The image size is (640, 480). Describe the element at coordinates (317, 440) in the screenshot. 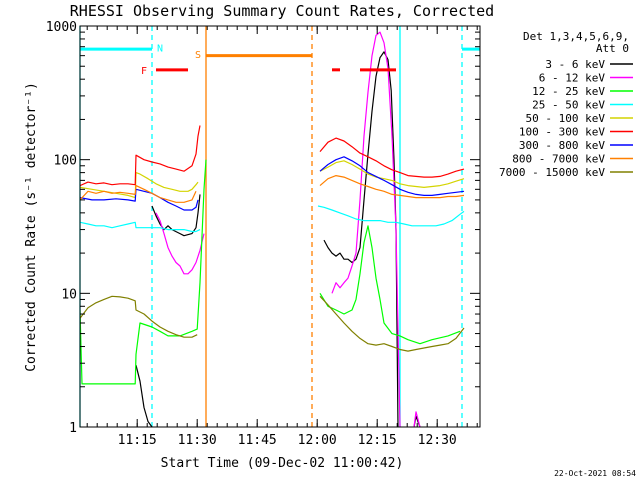

I see `x-tick-label-3: 12:00` at that location.